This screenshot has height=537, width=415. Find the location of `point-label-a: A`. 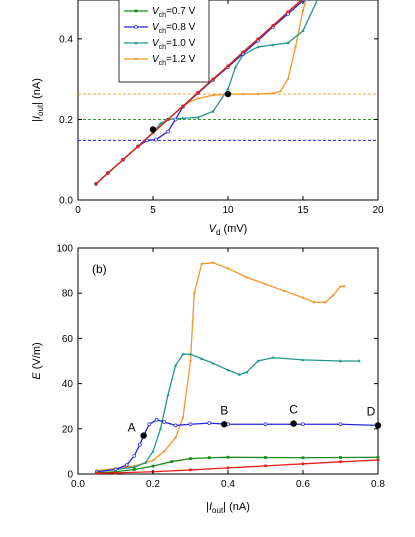

point-label-a: A is located at coordinates (132, 428).